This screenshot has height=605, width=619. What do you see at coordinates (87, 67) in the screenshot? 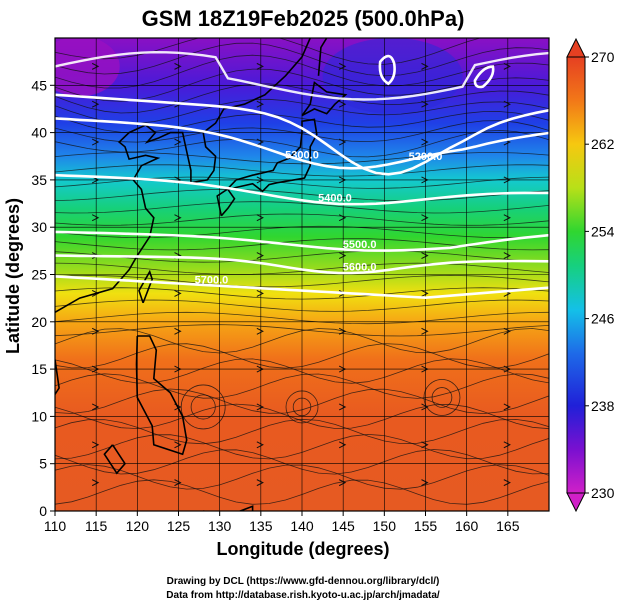
I see `cold-lobe-west` at bounding box center [87, 67].